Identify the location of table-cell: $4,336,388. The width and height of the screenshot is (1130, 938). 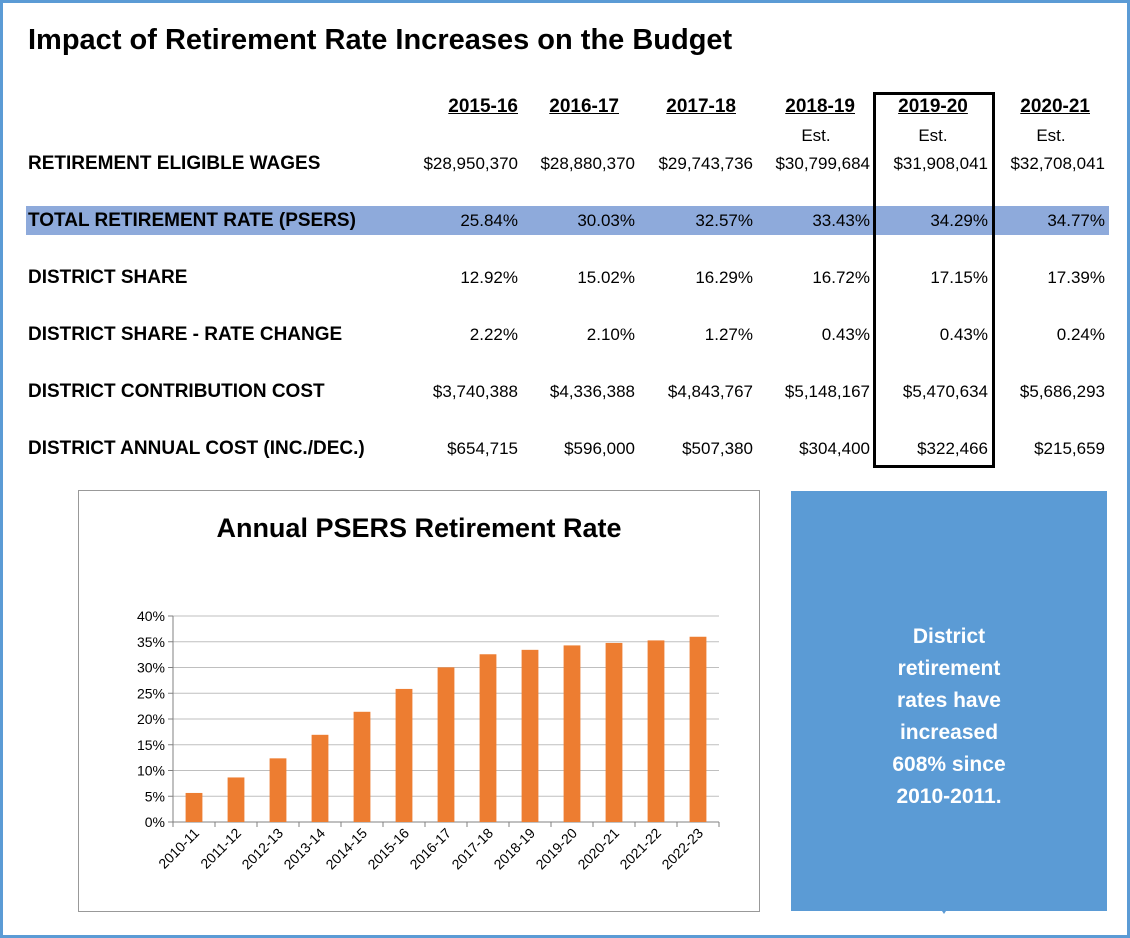
(592, 391).